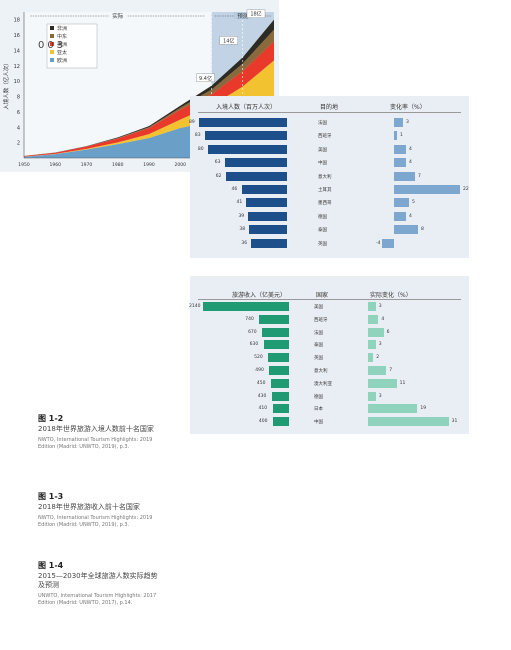 This screenshot has height=650, width=511. What do you see at coordinates (24, 165) in the screenshot?
I see `x-tick-label: 1950` at bounding box center [24, 165].